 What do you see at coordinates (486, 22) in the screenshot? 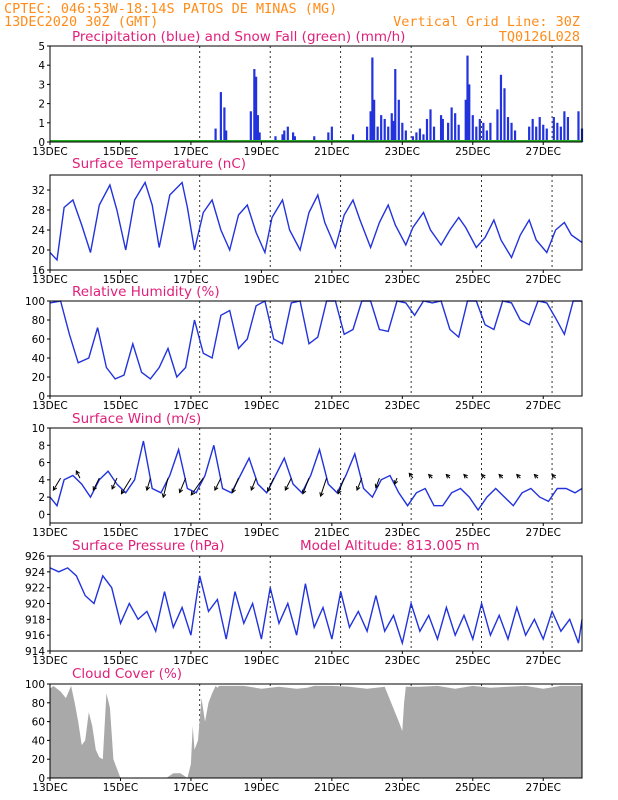
I see `header-grid-note: Vertical Grid Line: 30Z` at bounding box center [486, 22].